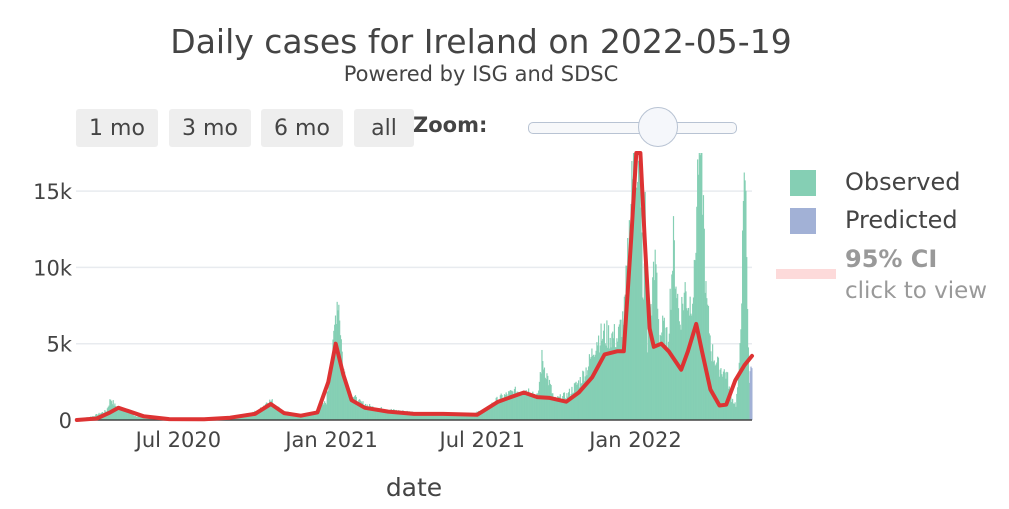 Image resolution: width=1009 pixels, height=509 pixels. I want to click on legend-label-observed: Observed, so click(903, 182).